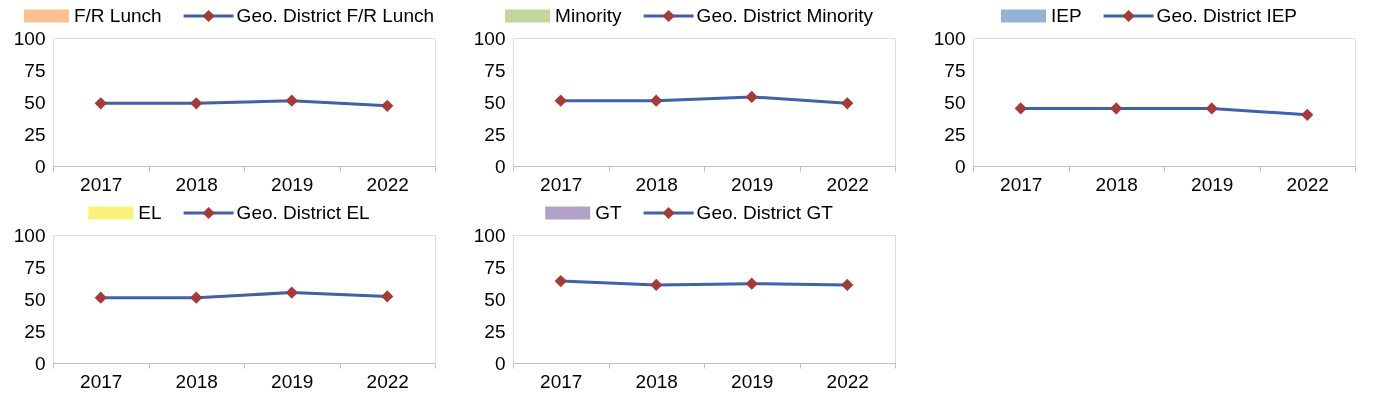 The image size is (1398, 409). What do you see at coordinates (1227, 15) in the screenshot?
I see `legend-label: Geo. District IEP` at bounding box center [1227, 15].